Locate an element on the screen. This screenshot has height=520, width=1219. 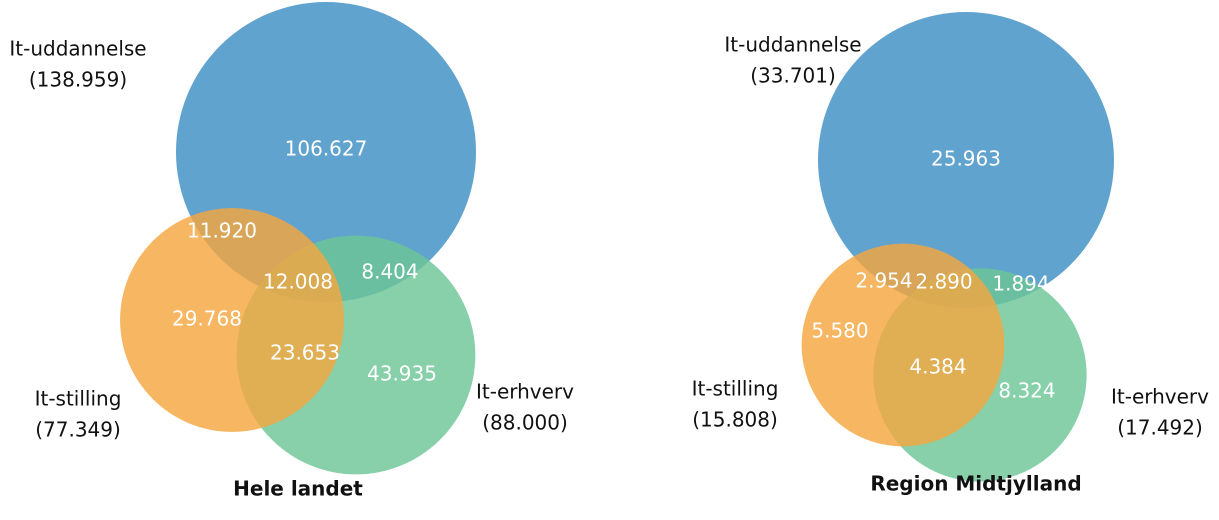
region-value: 12.008 is located at coordinates (298, 282).